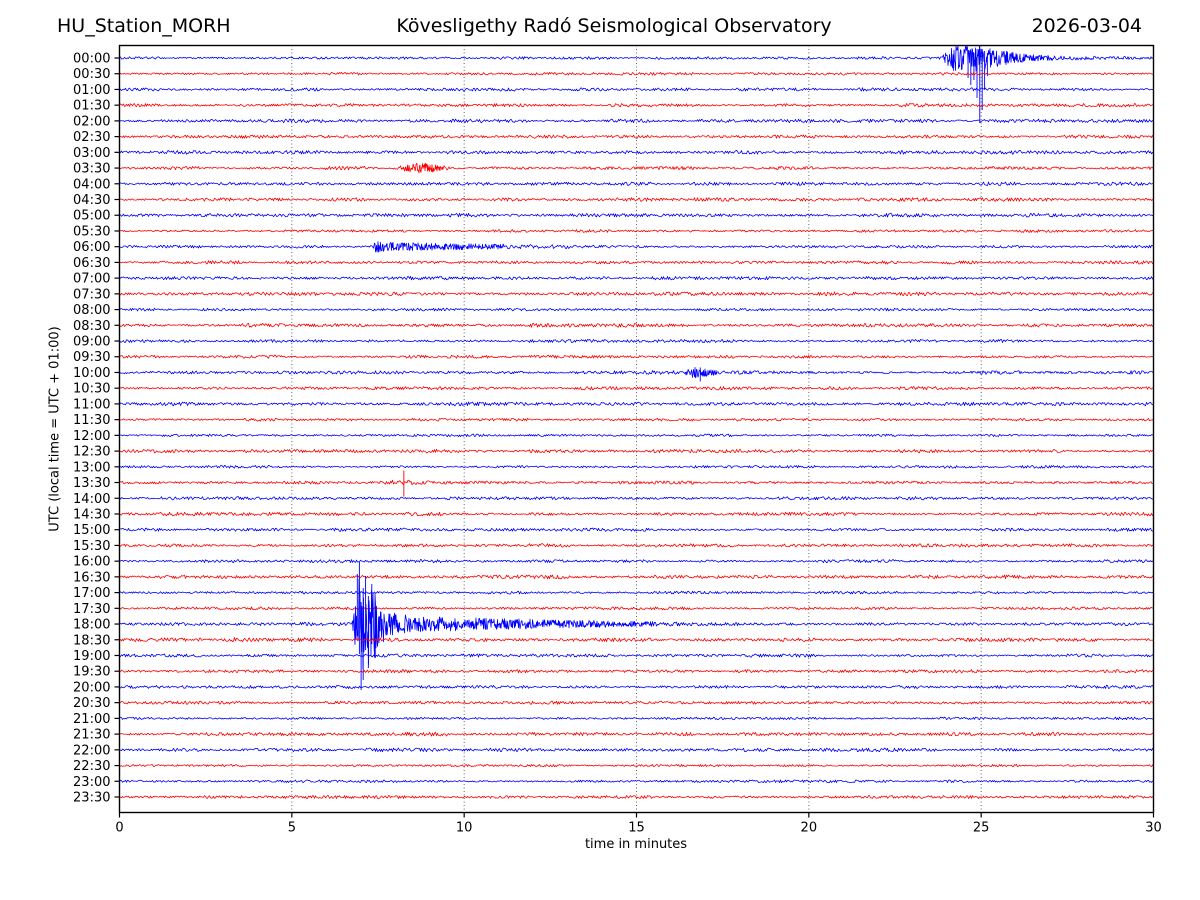 This screenshot has height=900, width=1200. I want to click on y-tick-label: 04:30, so click(91, 200).